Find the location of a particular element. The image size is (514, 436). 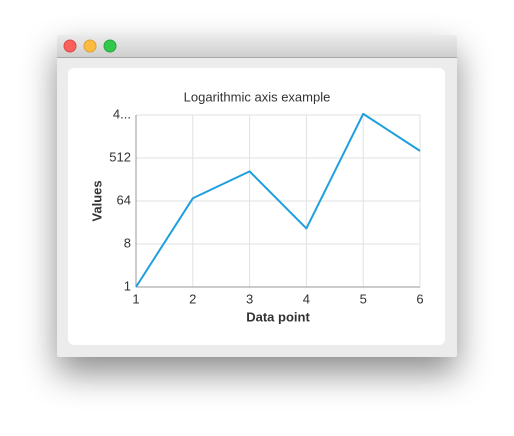

x-tick-label: 6 is located at coordinates (419, 298).